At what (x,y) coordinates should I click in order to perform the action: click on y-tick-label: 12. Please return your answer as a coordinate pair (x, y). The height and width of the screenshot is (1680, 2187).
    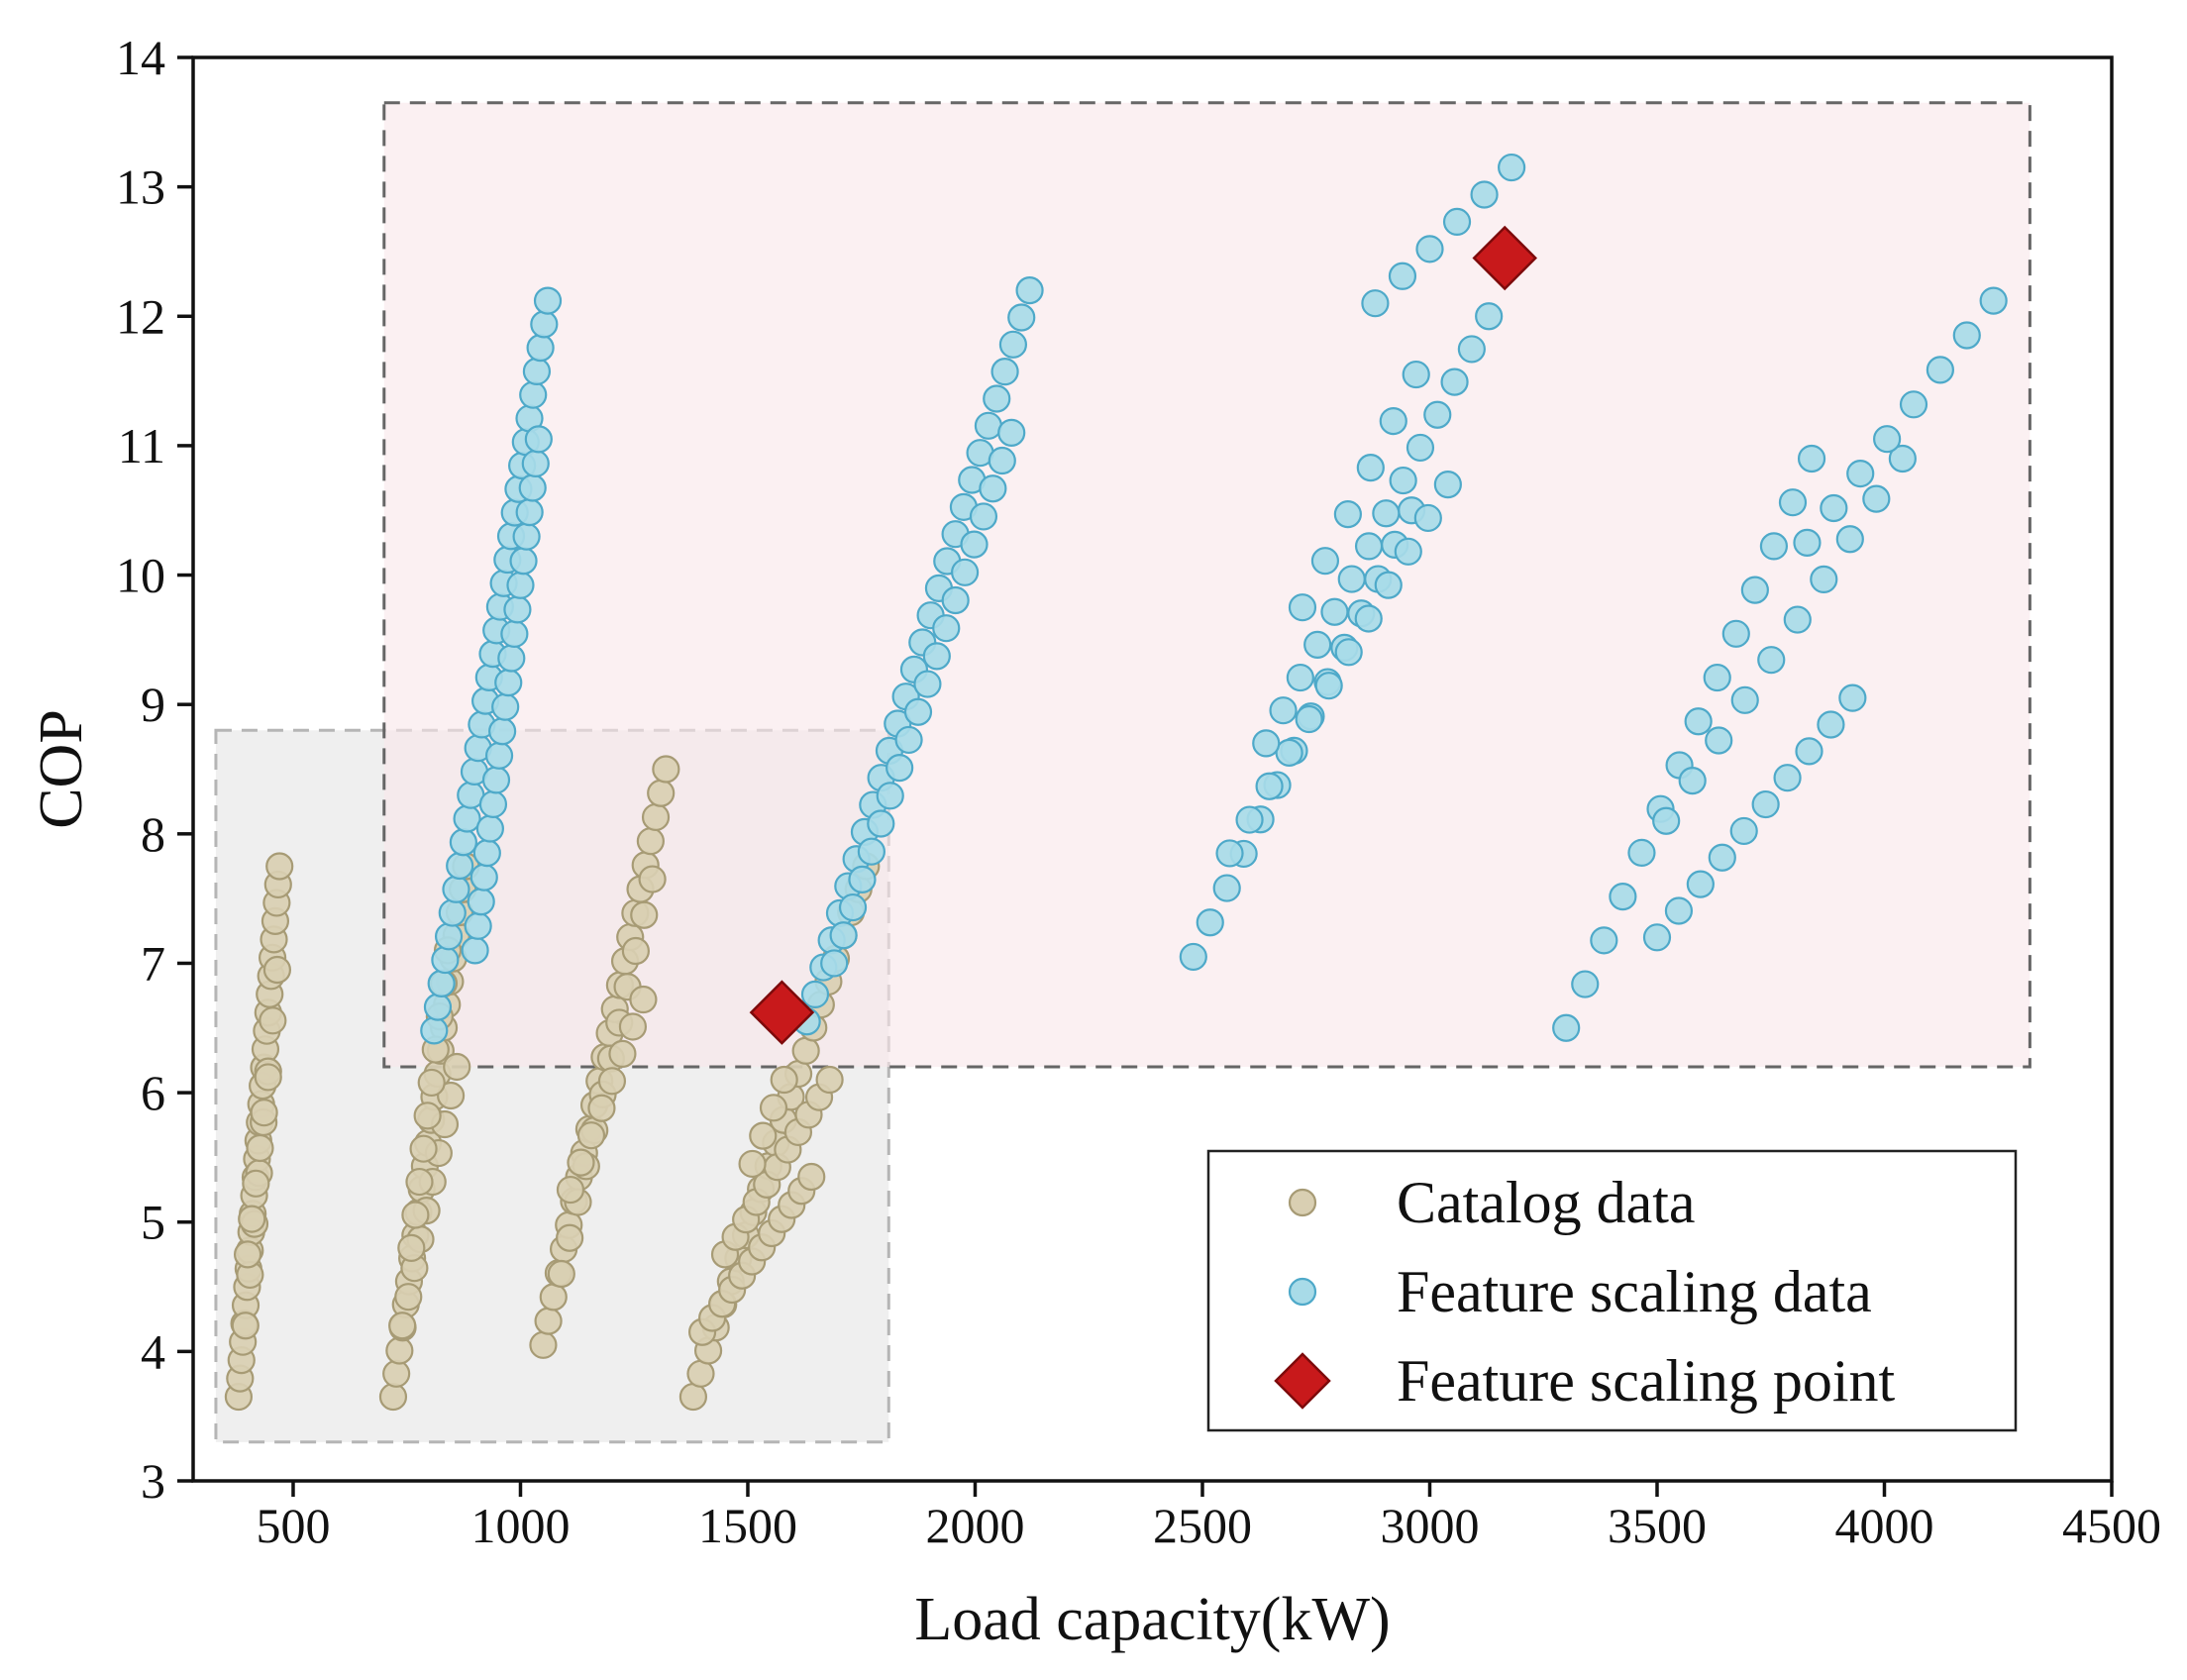
    Looking at the image, I should click on (140, 316).